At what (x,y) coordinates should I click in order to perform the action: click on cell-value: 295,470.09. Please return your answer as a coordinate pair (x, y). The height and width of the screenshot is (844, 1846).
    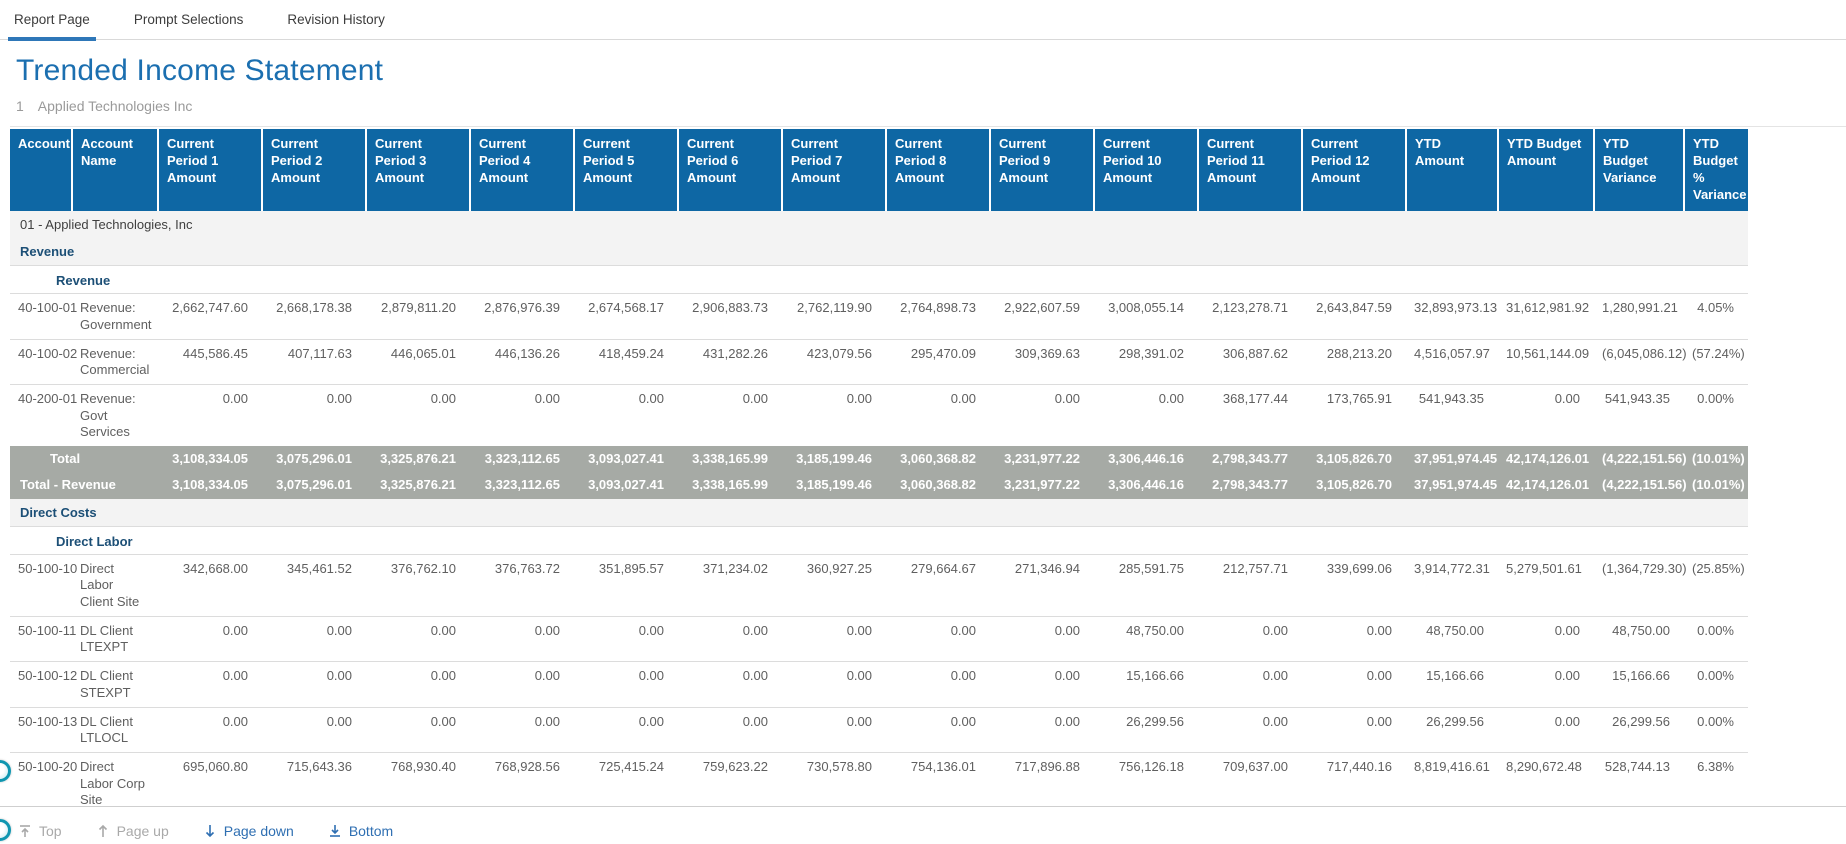
    Looking at the image, I should click on (938, 361).